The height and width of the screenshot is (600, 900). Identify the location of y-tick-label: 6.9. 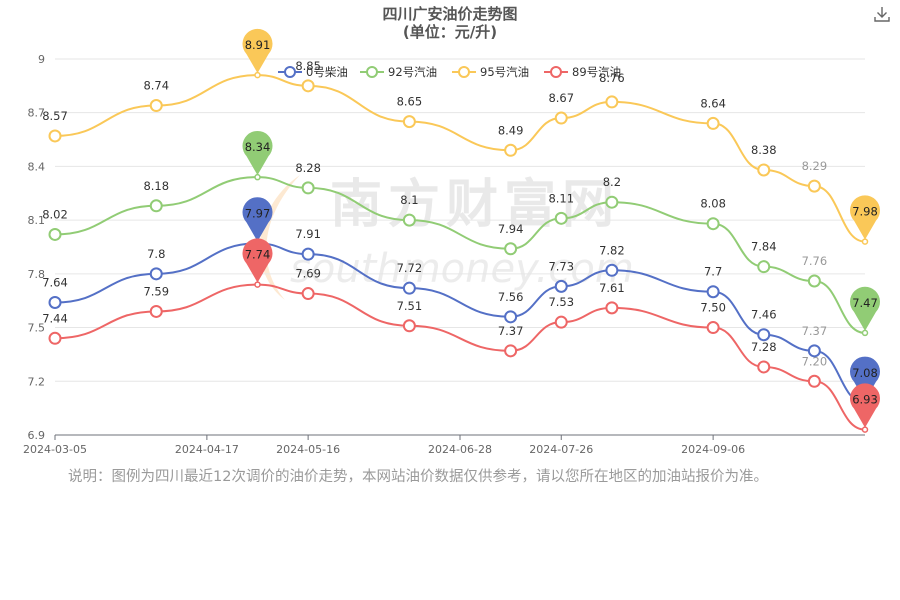
(37, 435).